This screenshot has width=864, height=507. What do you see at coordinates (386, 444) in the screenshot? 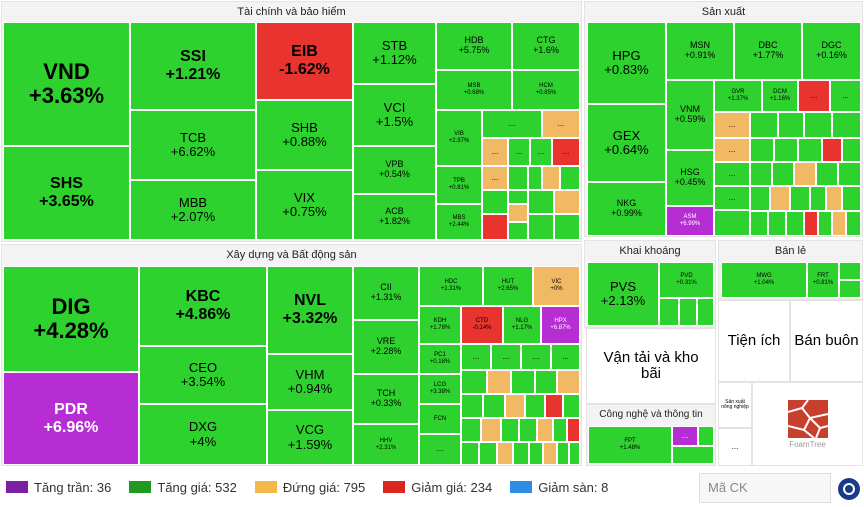
I see `tile-hhv: HHV +2.31%` at bounding box center [386, 444].